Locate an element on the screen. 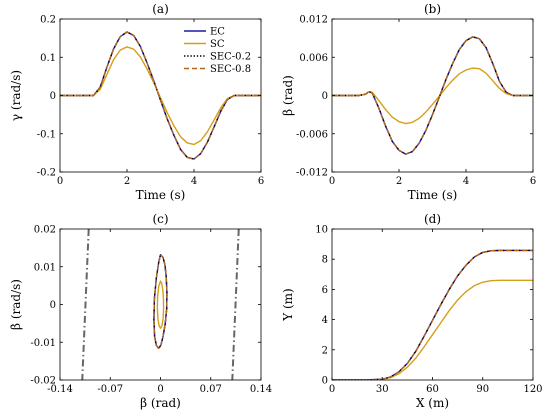 This screenshot has height=417, width=550. y-tick-label: -0.01 is located at coordinates (43, 343).